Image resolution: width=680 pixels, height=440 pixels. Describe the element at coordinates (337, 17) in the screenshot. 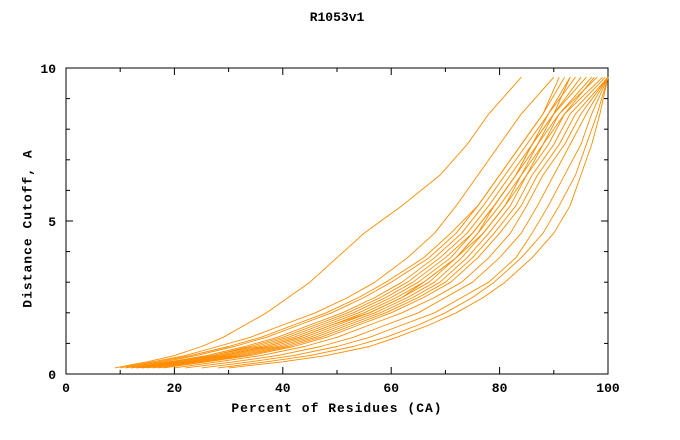

I see `chart-title: R1053v1` at that location.